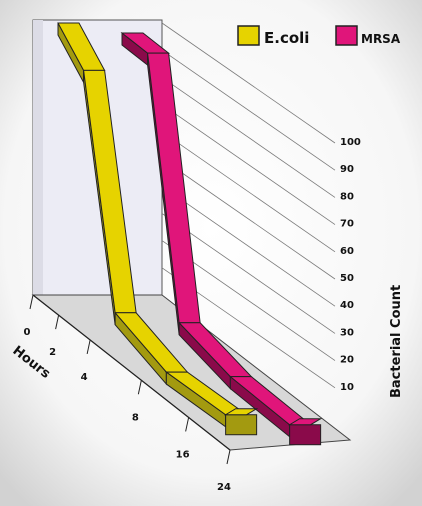  Describe the element at coordinates (347, 305) in the screenshot. I see `y-tick-label: 40` at that location.